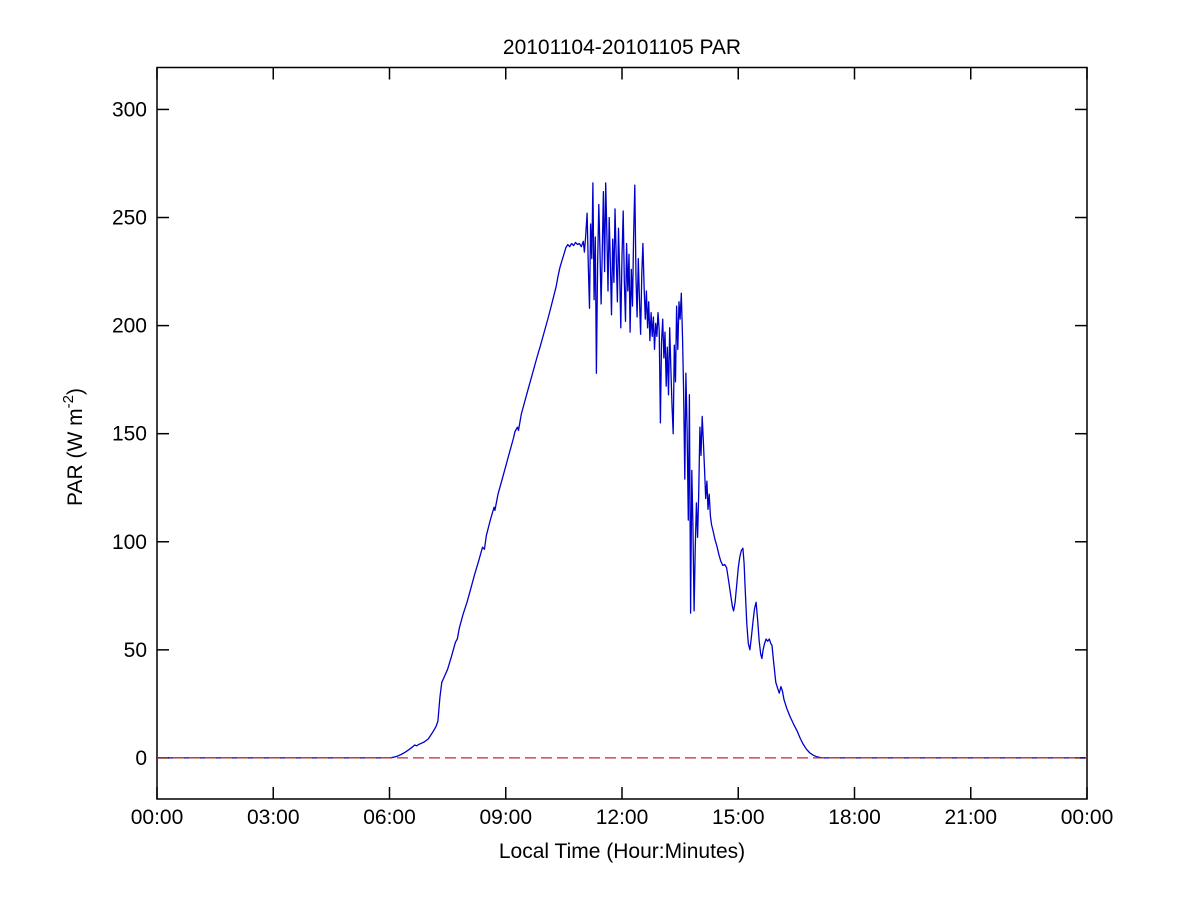 The width and height of the screenshot is (1201, 901). I want to click on x-tick-label: 06:00, so click(389, 817).